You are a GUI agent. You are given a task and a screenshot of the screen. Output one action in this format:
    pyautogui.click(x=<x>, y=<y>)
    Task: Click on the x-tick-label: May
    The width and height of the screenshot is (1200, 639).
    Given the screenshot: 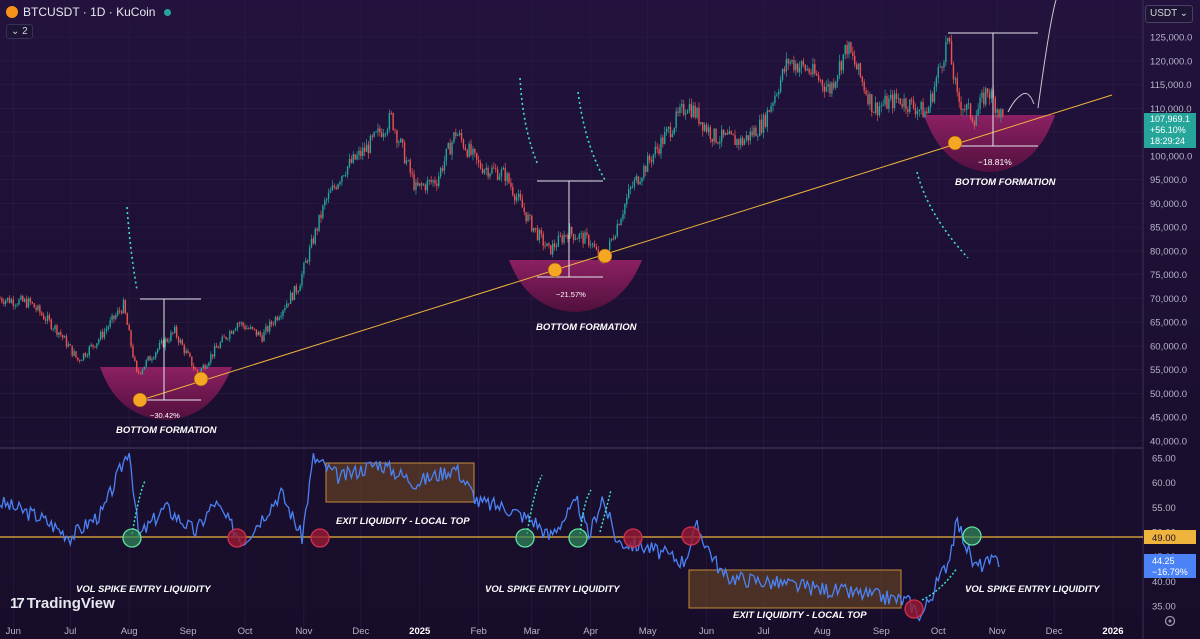 What is the action you would take?
    pyautogui.click(x=648, y=631)
    